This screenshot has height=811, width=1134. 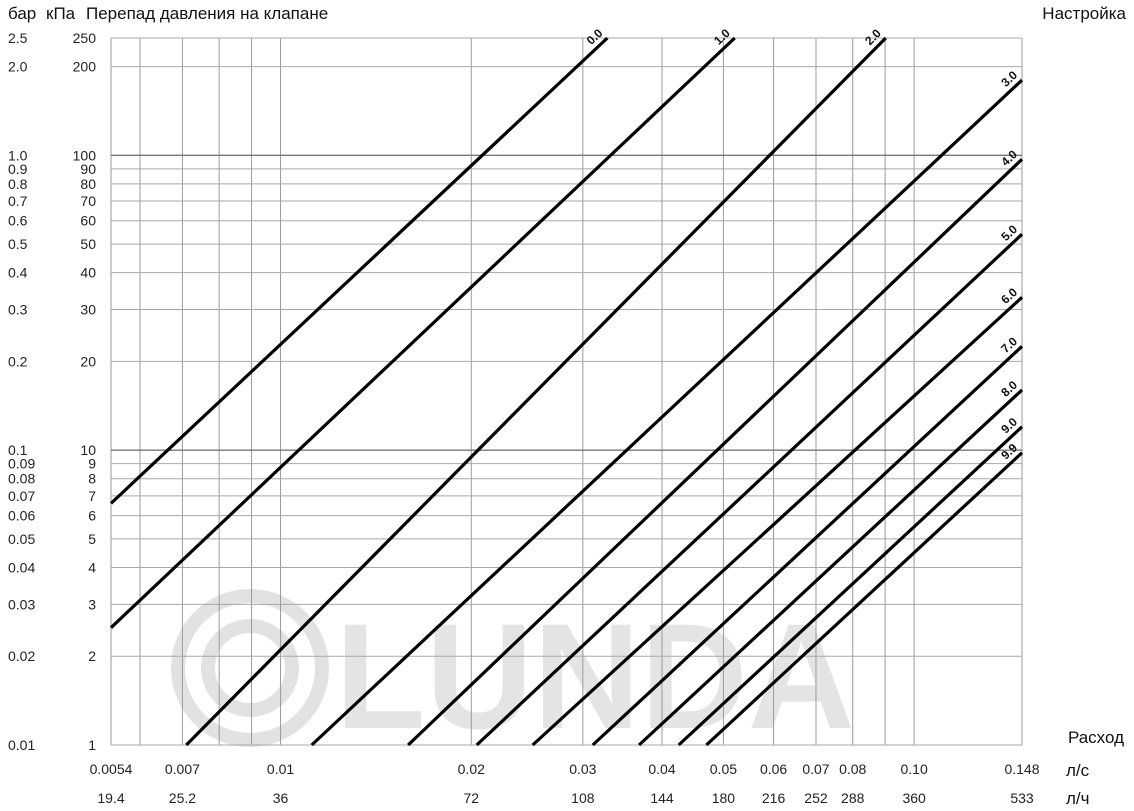 What do you see at coordinates (582, 769) in the screenshot?
I see `x-tick-ls: 0.03` at bounding box center [582, 769].